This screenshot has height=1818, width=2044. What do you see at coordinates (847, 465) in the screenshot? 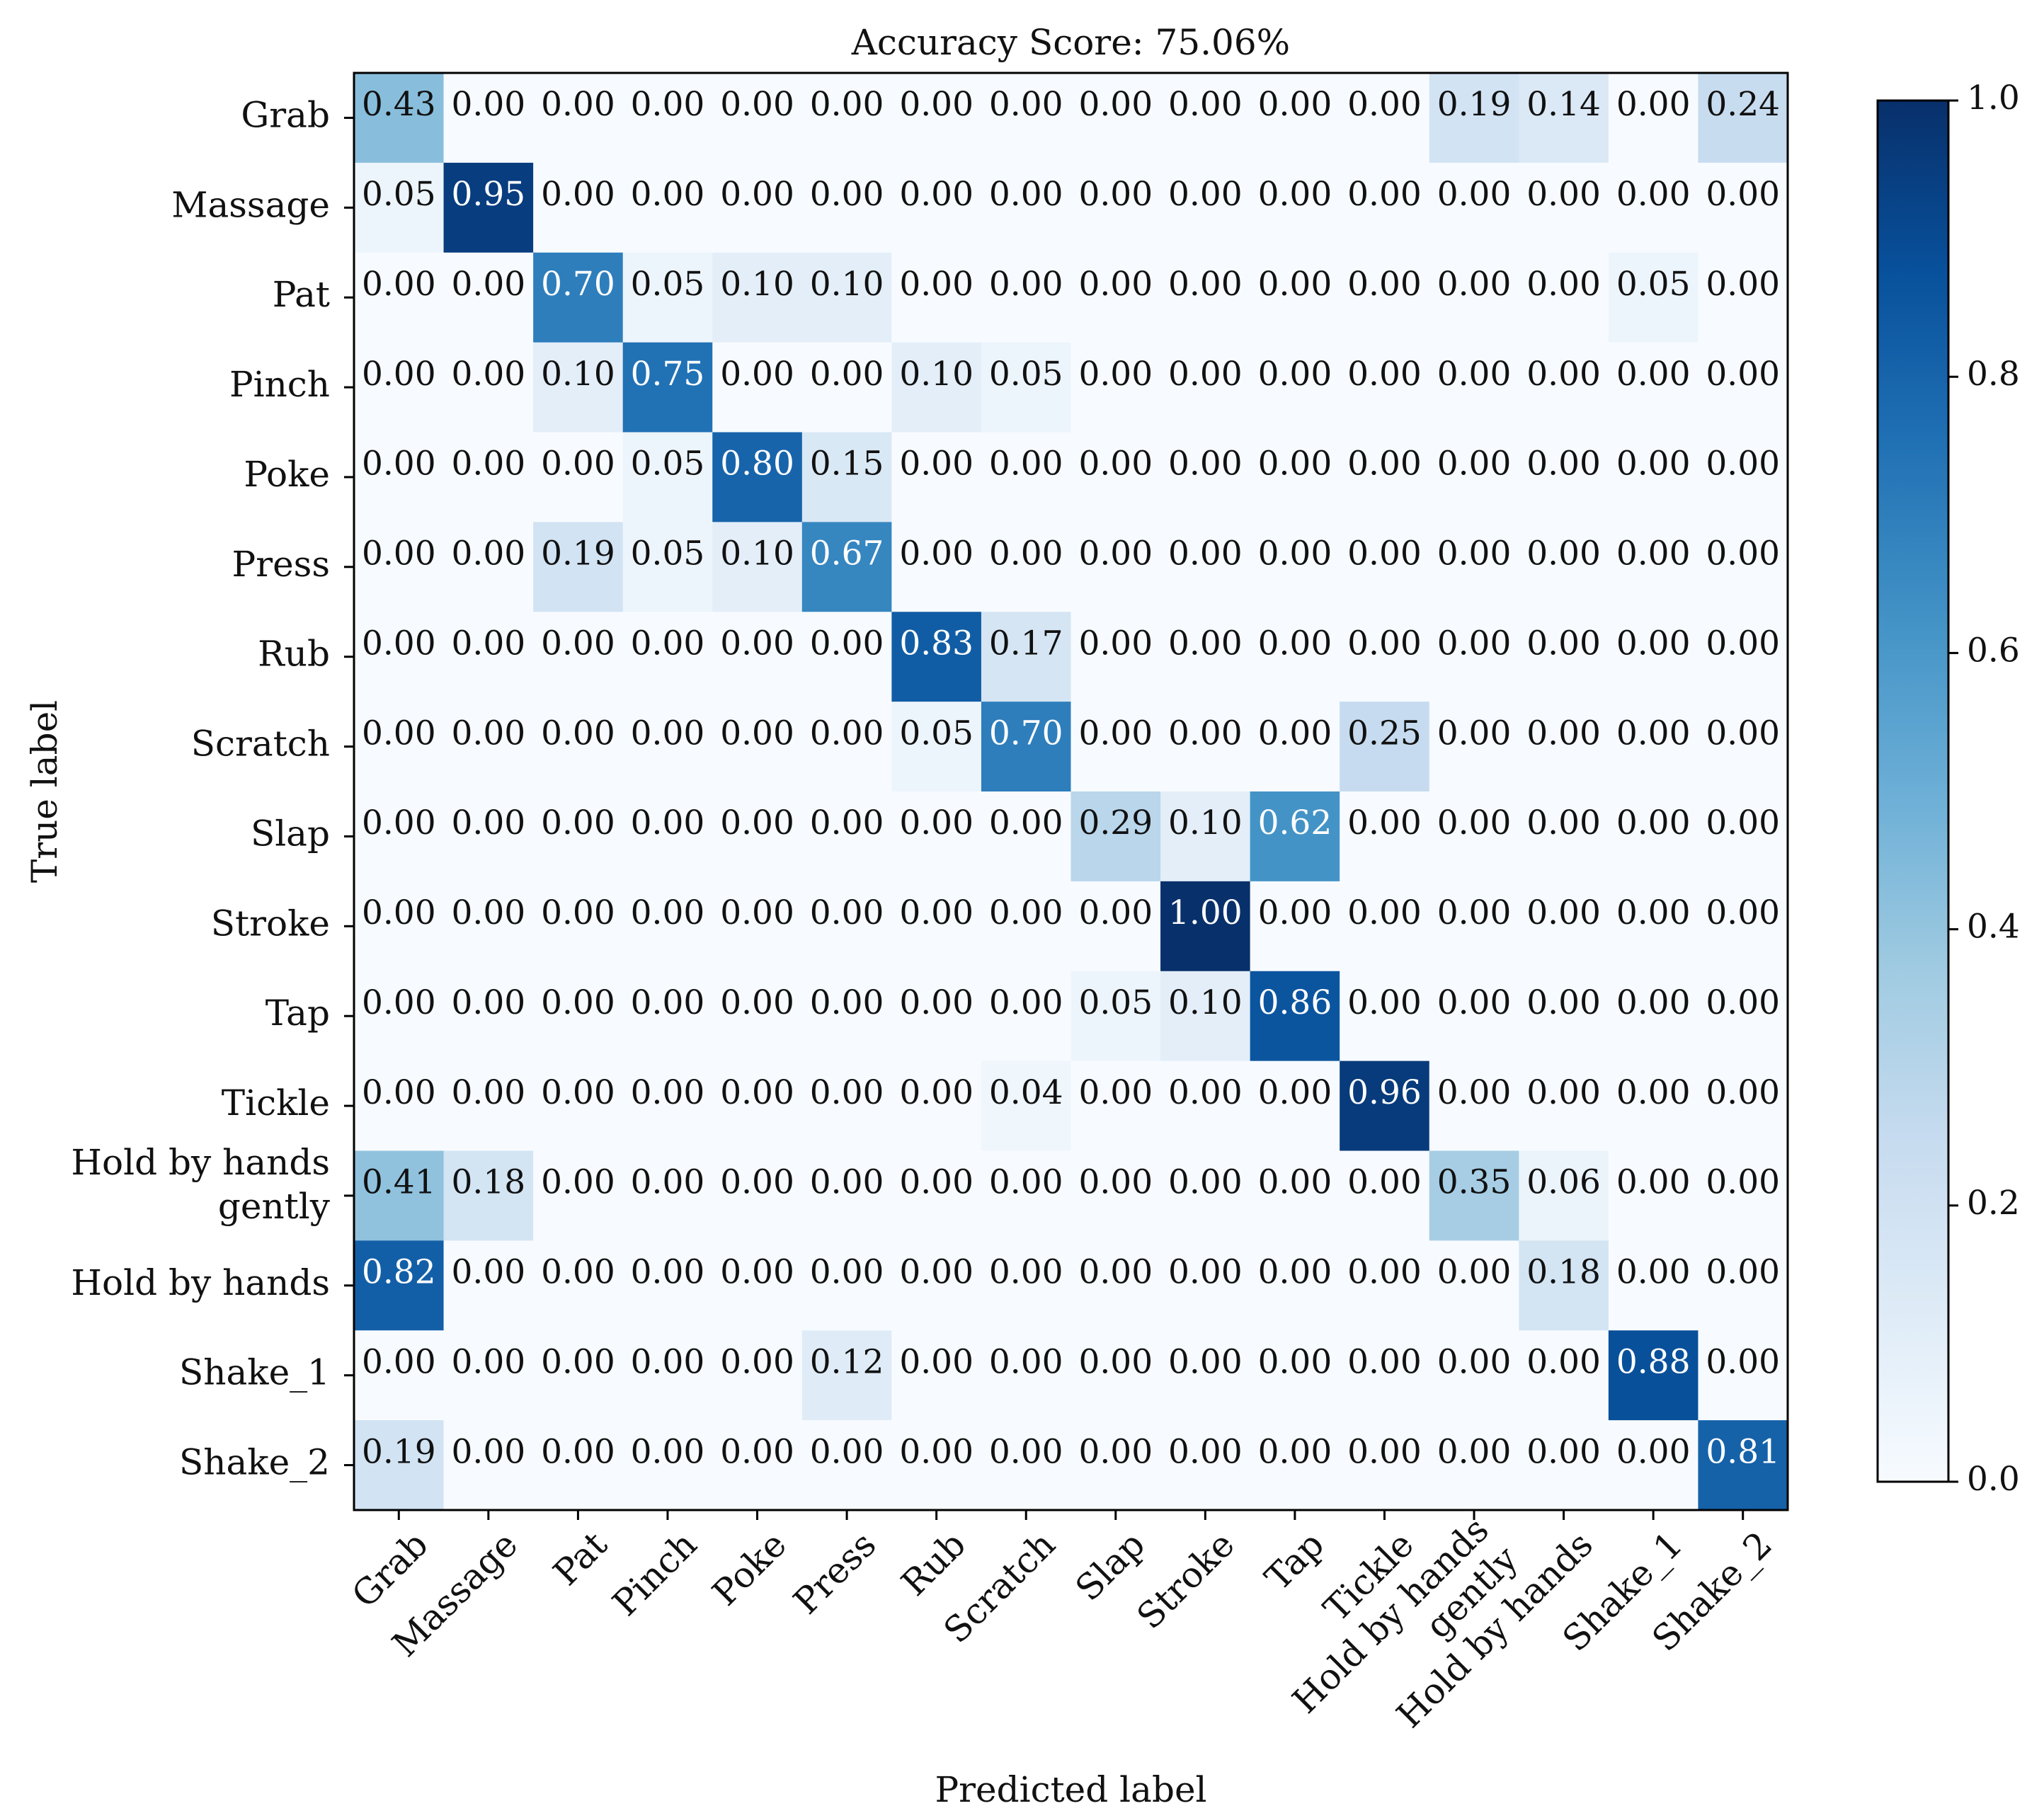
I see `cell-value-label: 0.15` at bounding box center [847, 465].